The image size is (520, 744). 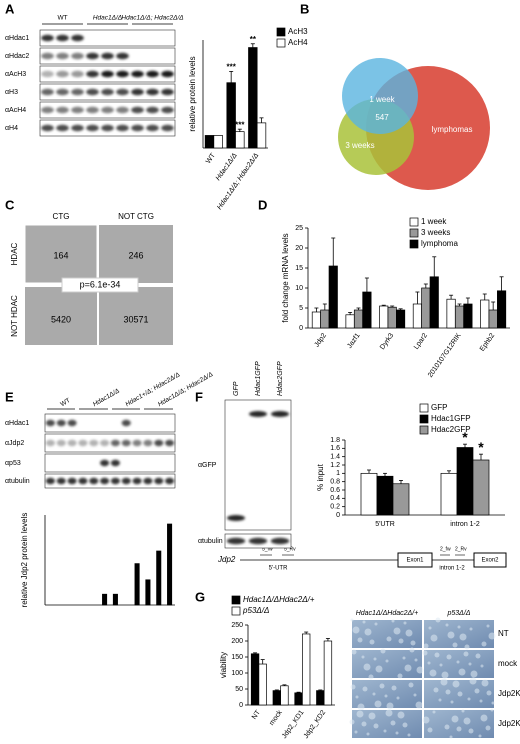 What do you see at coordinates (227, 167) in the screenshot?
I see `x-tick-label: Hdac1Δ/Δ` at bounding box center [227, 167].